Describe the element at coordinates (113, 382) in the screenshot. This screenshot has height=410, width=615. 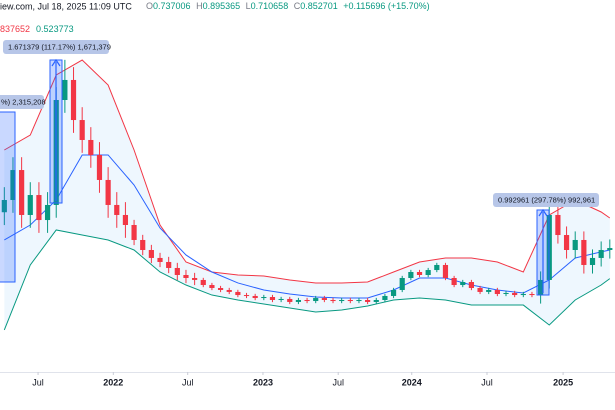
I see `x-tick-label: 2022` at that location.